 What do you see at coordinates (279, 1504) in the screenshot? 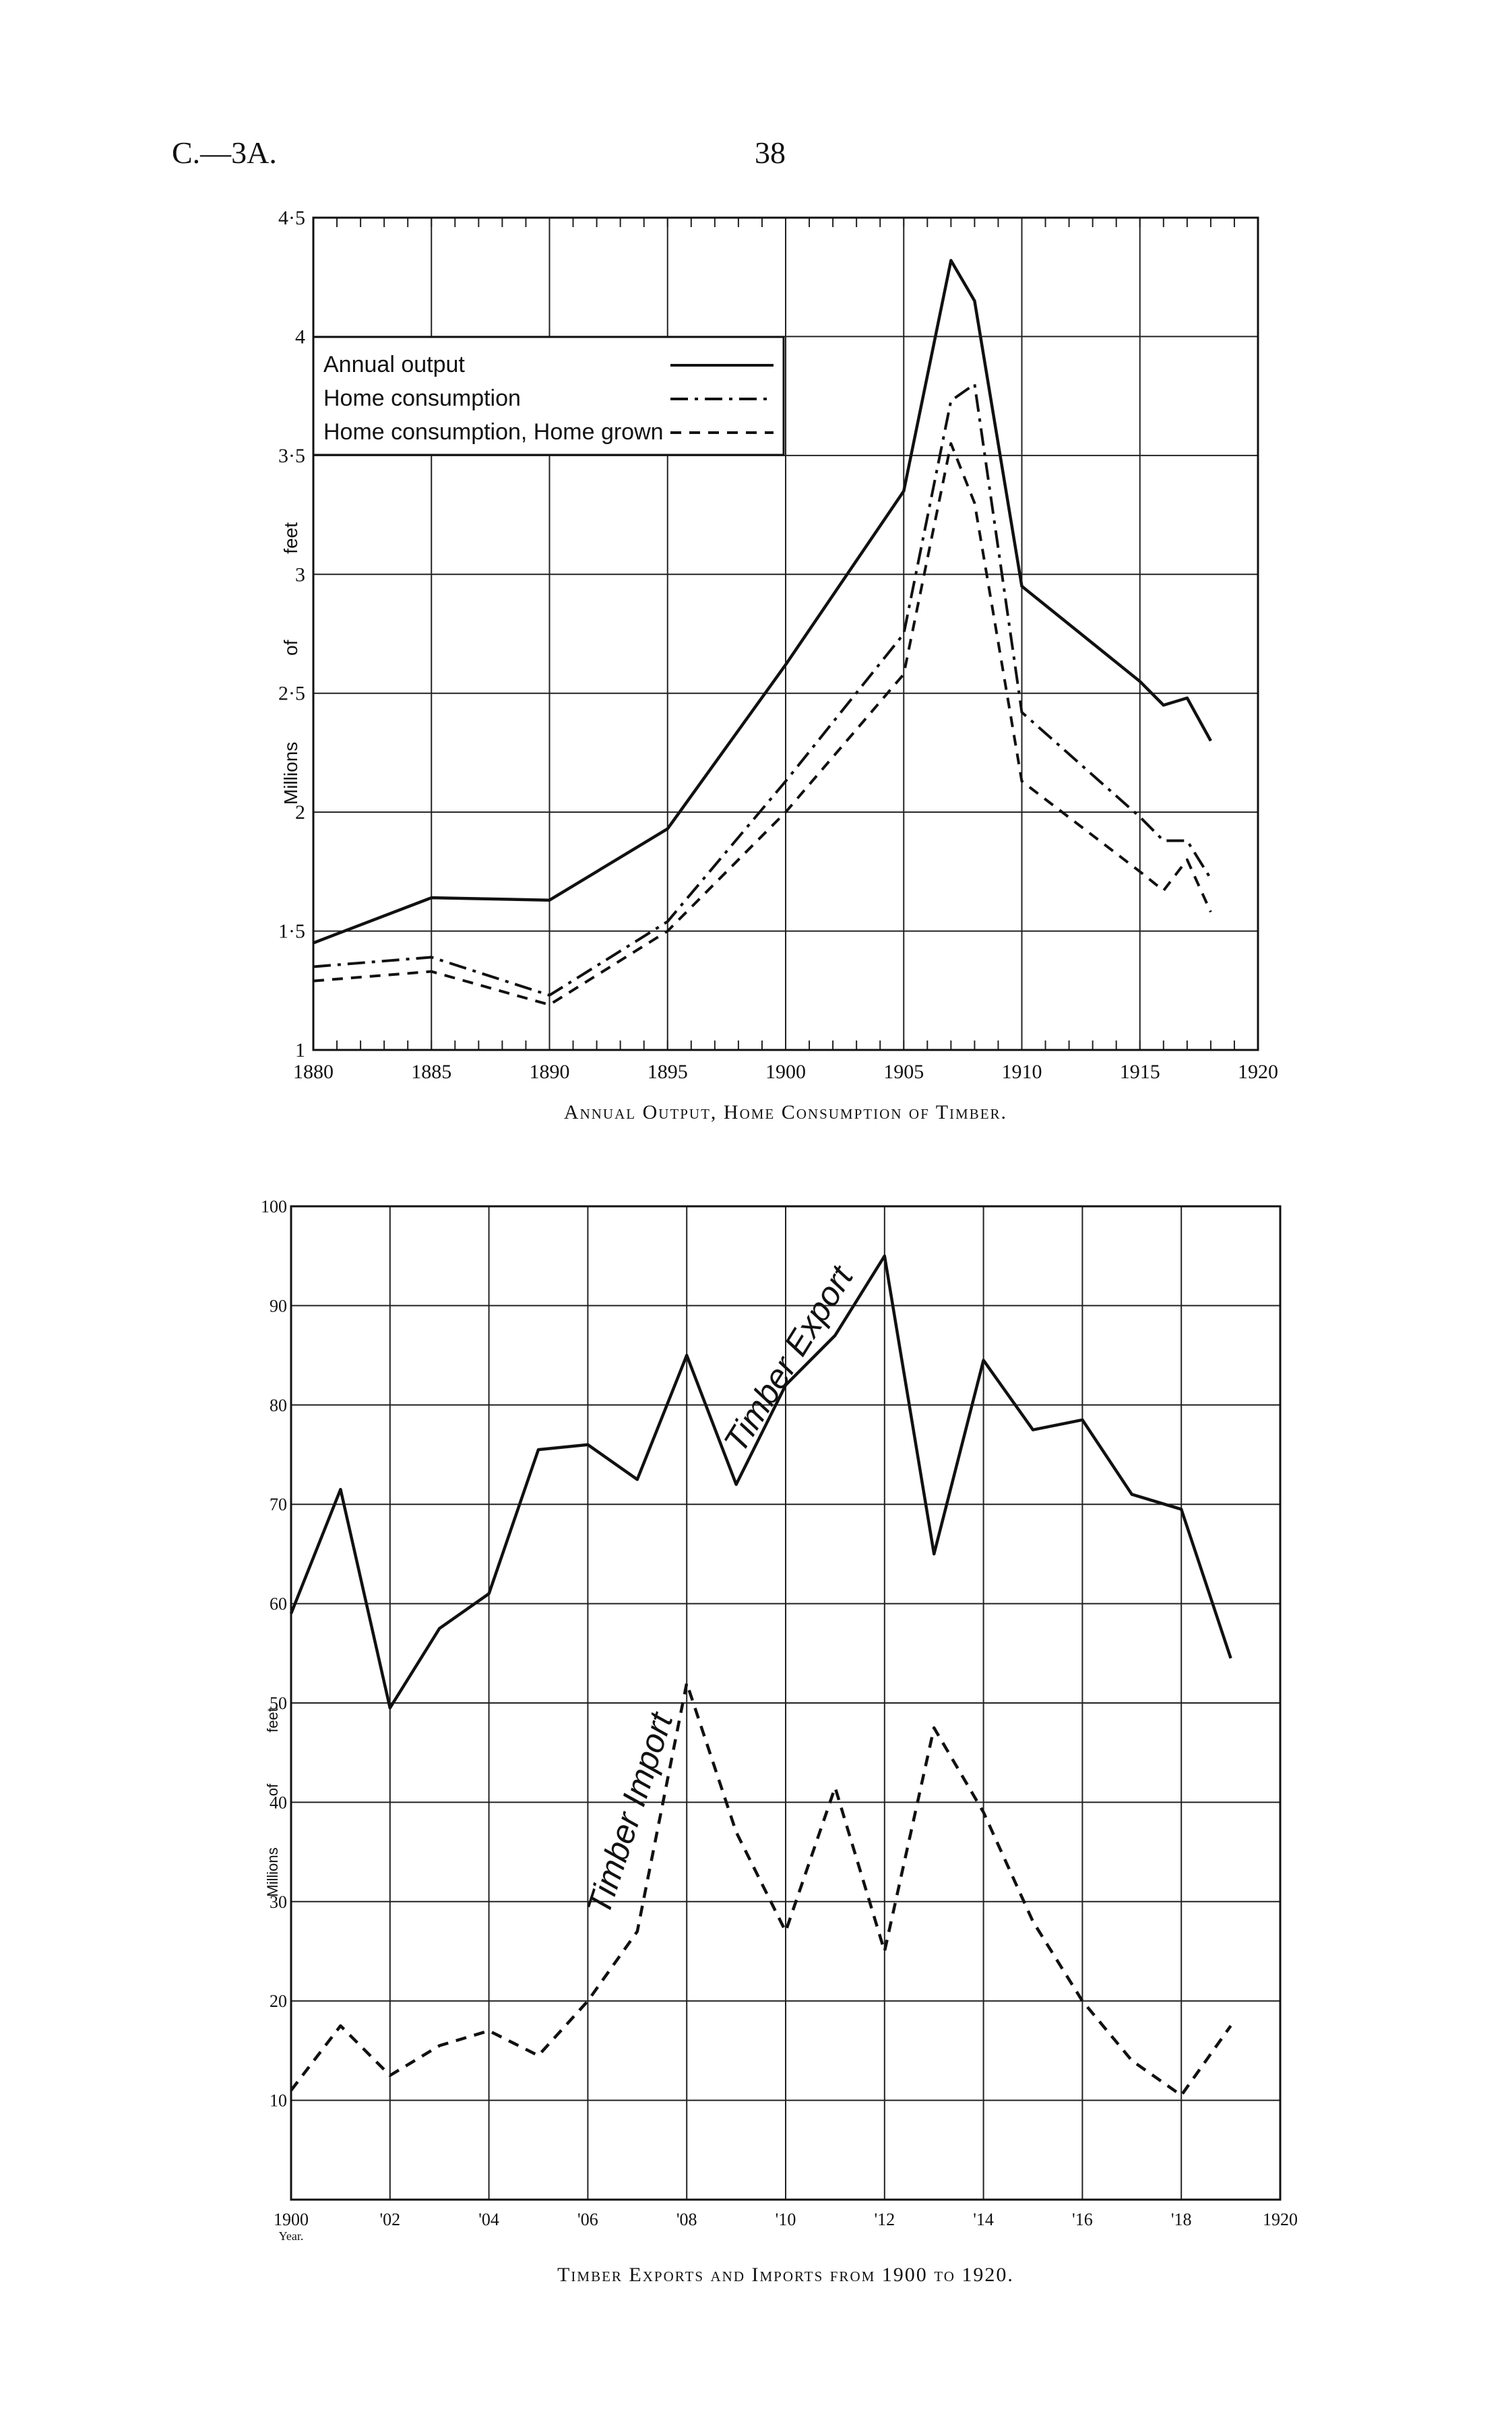
I see `y-tick-label-70: 70` at bounding box center [279, 1504].